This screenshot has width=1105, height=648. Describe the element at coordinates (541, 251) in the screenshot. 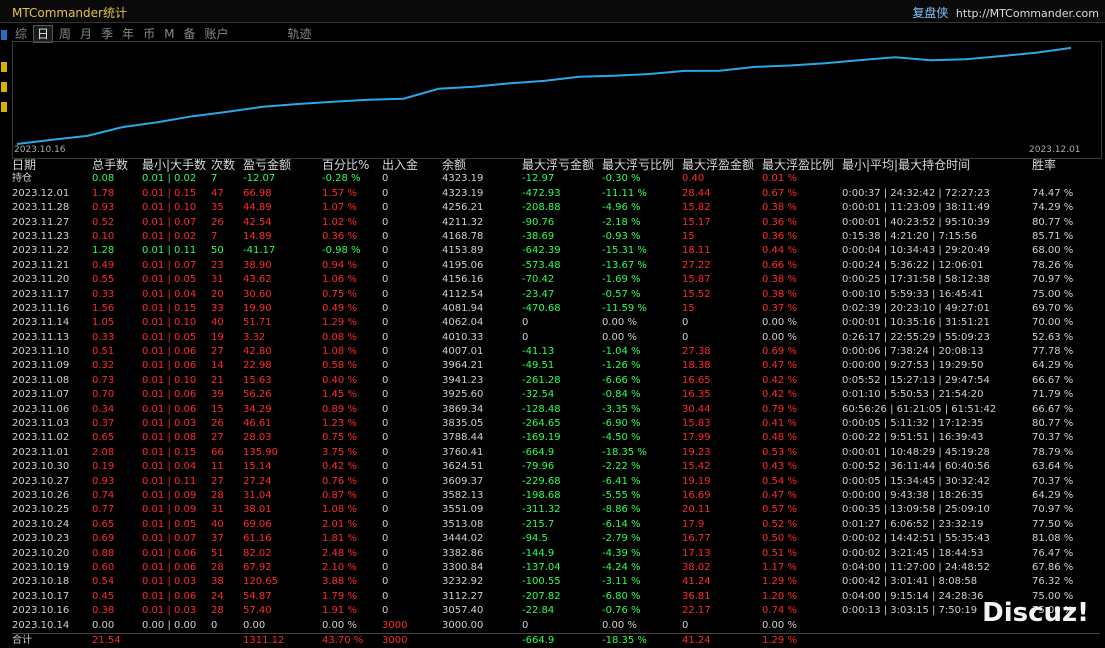

I see `table-cell: -642.39` at that location.